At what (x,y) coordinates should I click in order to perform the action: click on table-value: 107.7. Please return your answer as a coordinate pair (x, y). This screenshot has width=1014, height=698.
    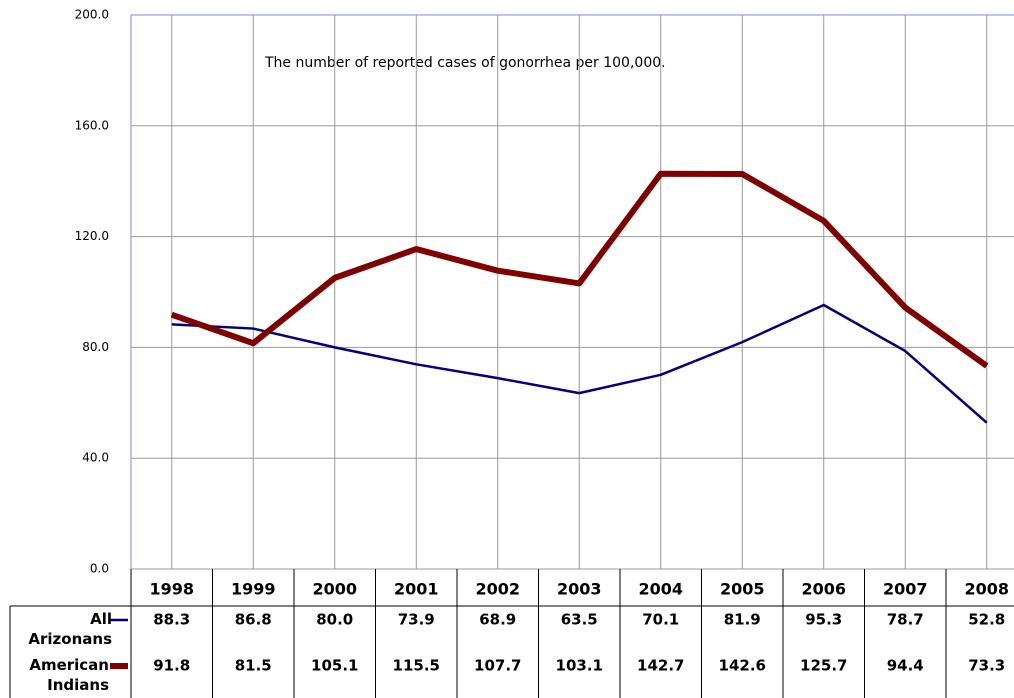
    Looking at the image, I should click on (497, 666).